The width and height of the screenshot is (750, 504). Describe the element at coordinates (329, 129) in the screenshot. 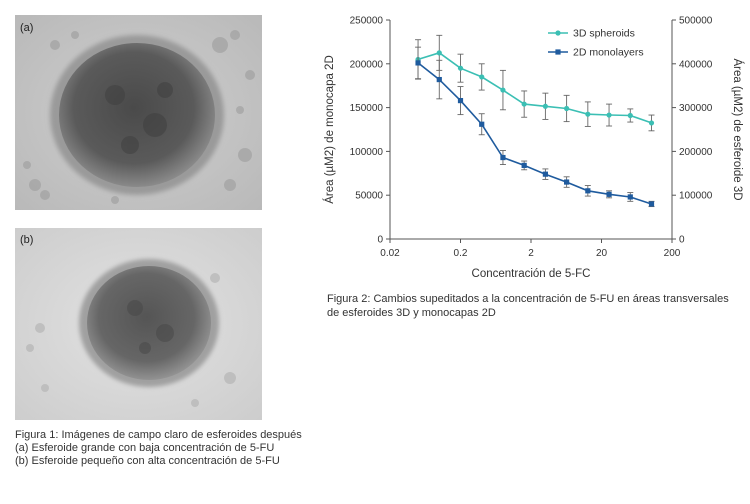

I see `left-y-axis-title: Área (µM2) de monocapa 2D` at that location.